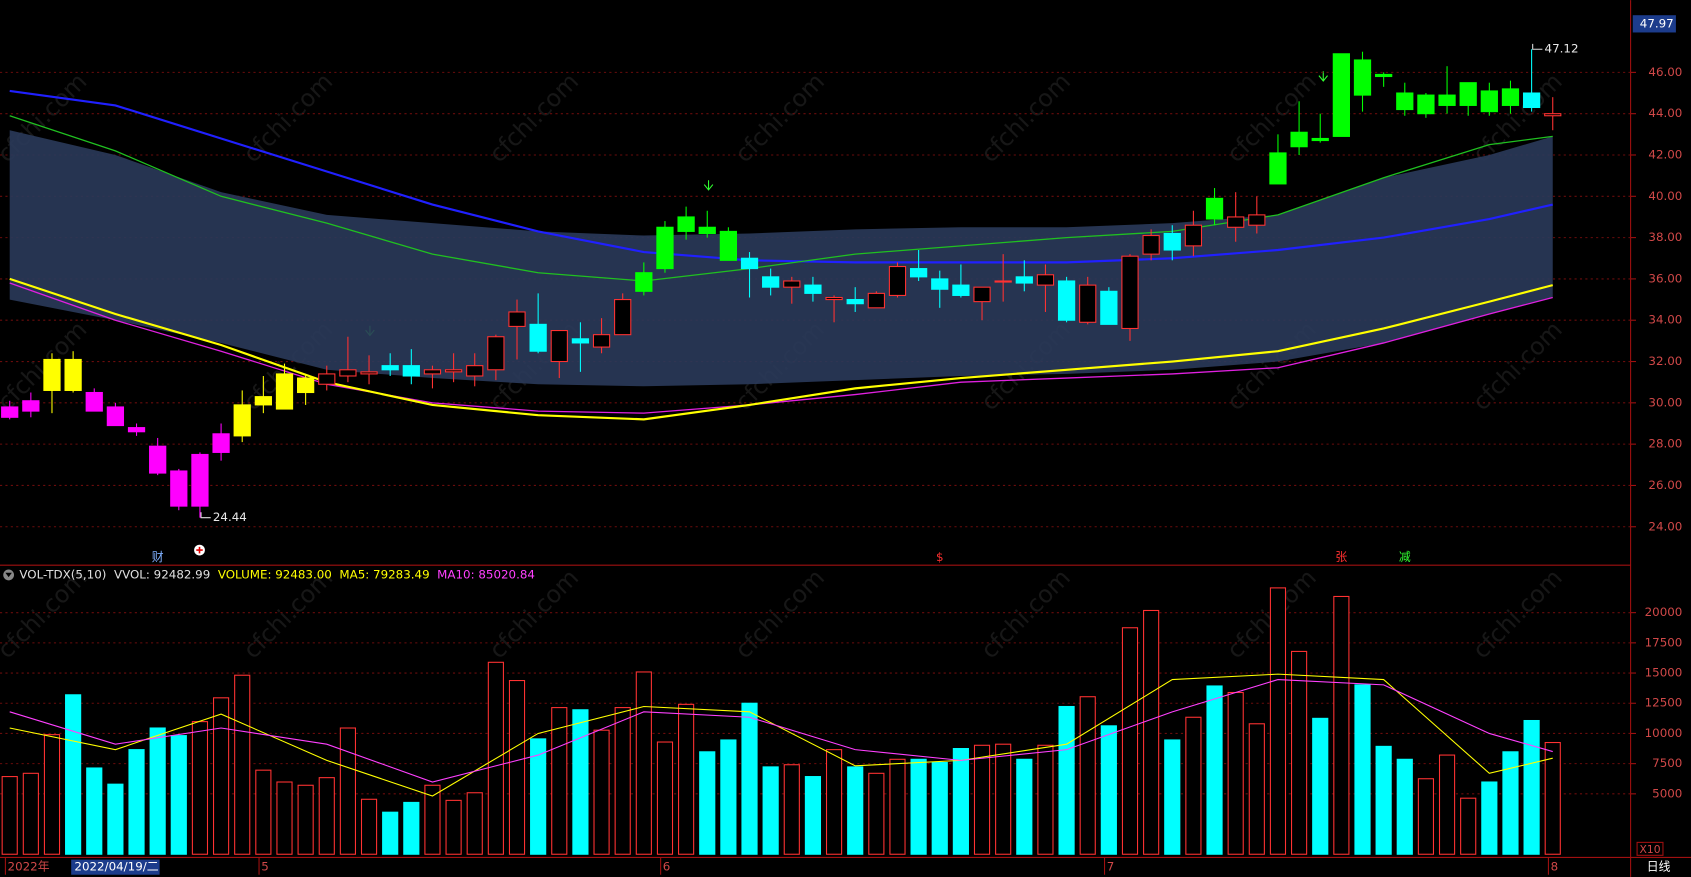 Image resolution: width=1691 pixels, height=877 pixels. I want to click on y-tick-label: 40.00, so click(1665, 196).